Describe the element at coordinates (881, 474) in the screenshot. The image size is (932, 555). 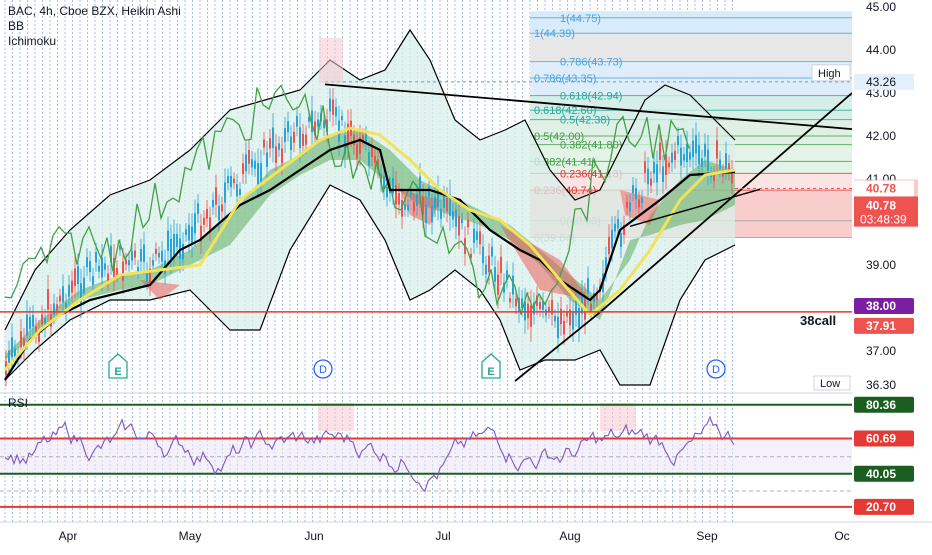
I see `rsi-level-badge-text: 40.05` at that location.